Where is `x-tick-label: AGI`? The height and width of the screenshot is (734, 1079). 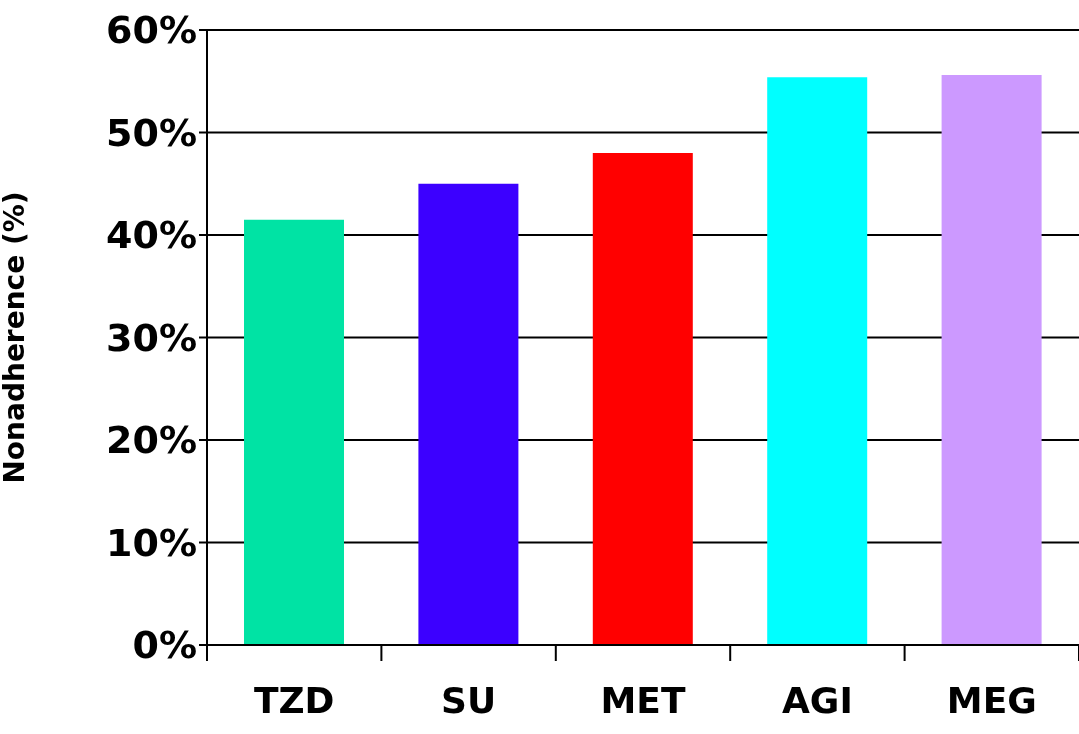 x-tick-label: AGI is located at coordinates (817, 700).